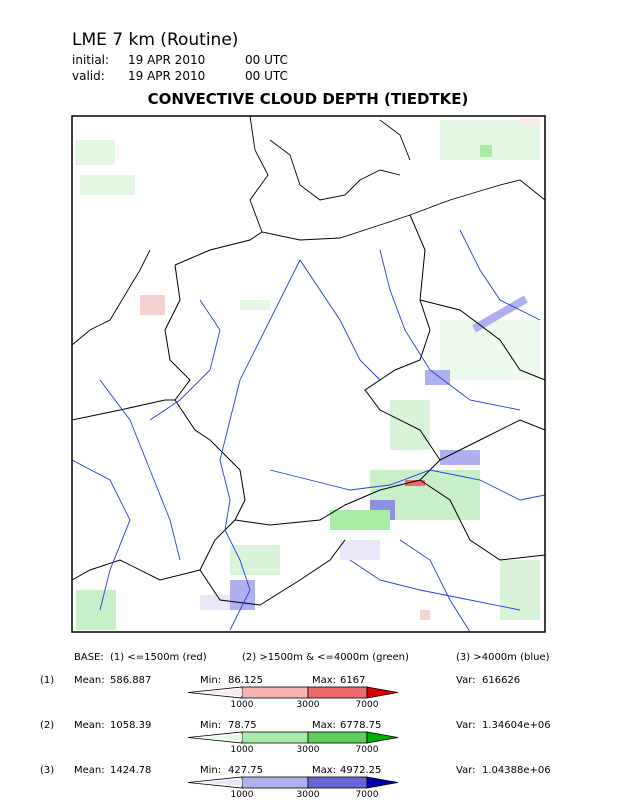  Describe the element at coordinates (166, 60) in the screenshot. I see `initial-date: 19 APR 2010` at that location.